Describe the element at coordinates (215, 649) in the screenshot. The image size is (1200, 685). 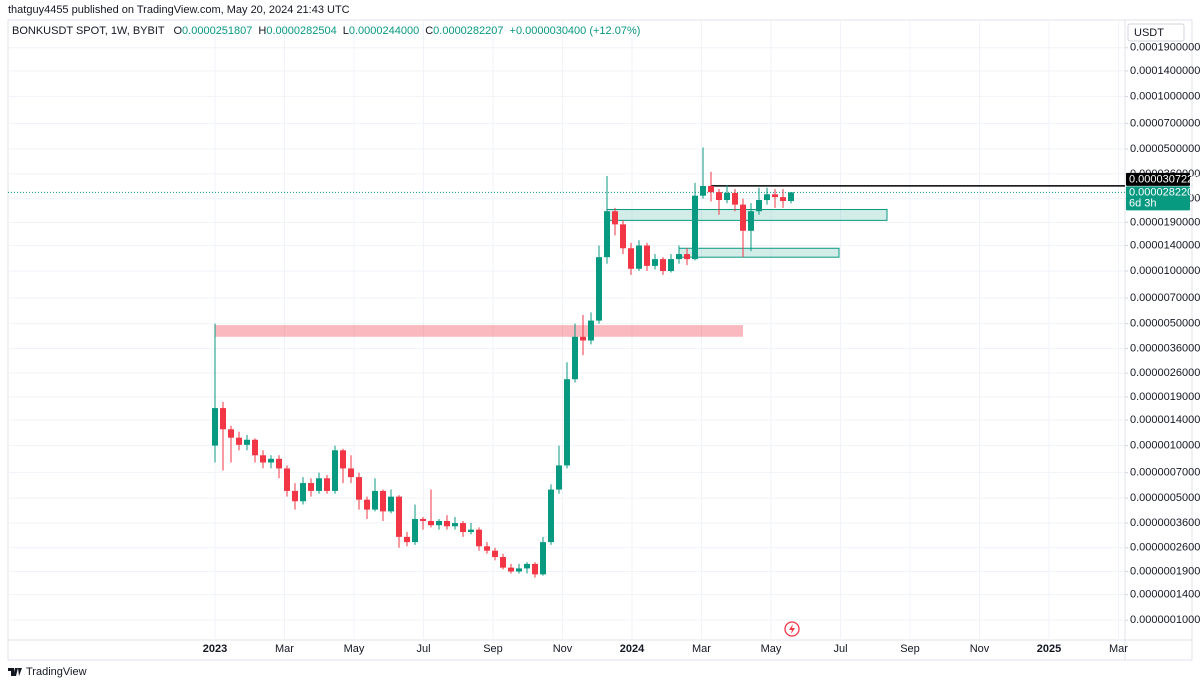
I see `x-tick-label: 2023` at that location.